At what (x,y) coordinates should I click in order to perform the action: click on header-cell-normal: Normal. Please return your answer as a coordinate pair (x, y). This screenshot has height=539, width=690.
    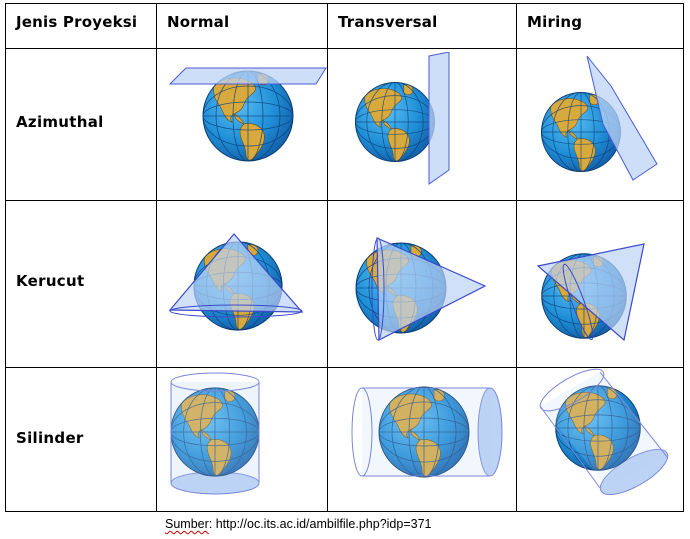
    Looking at the image, I should click on (242, 26).